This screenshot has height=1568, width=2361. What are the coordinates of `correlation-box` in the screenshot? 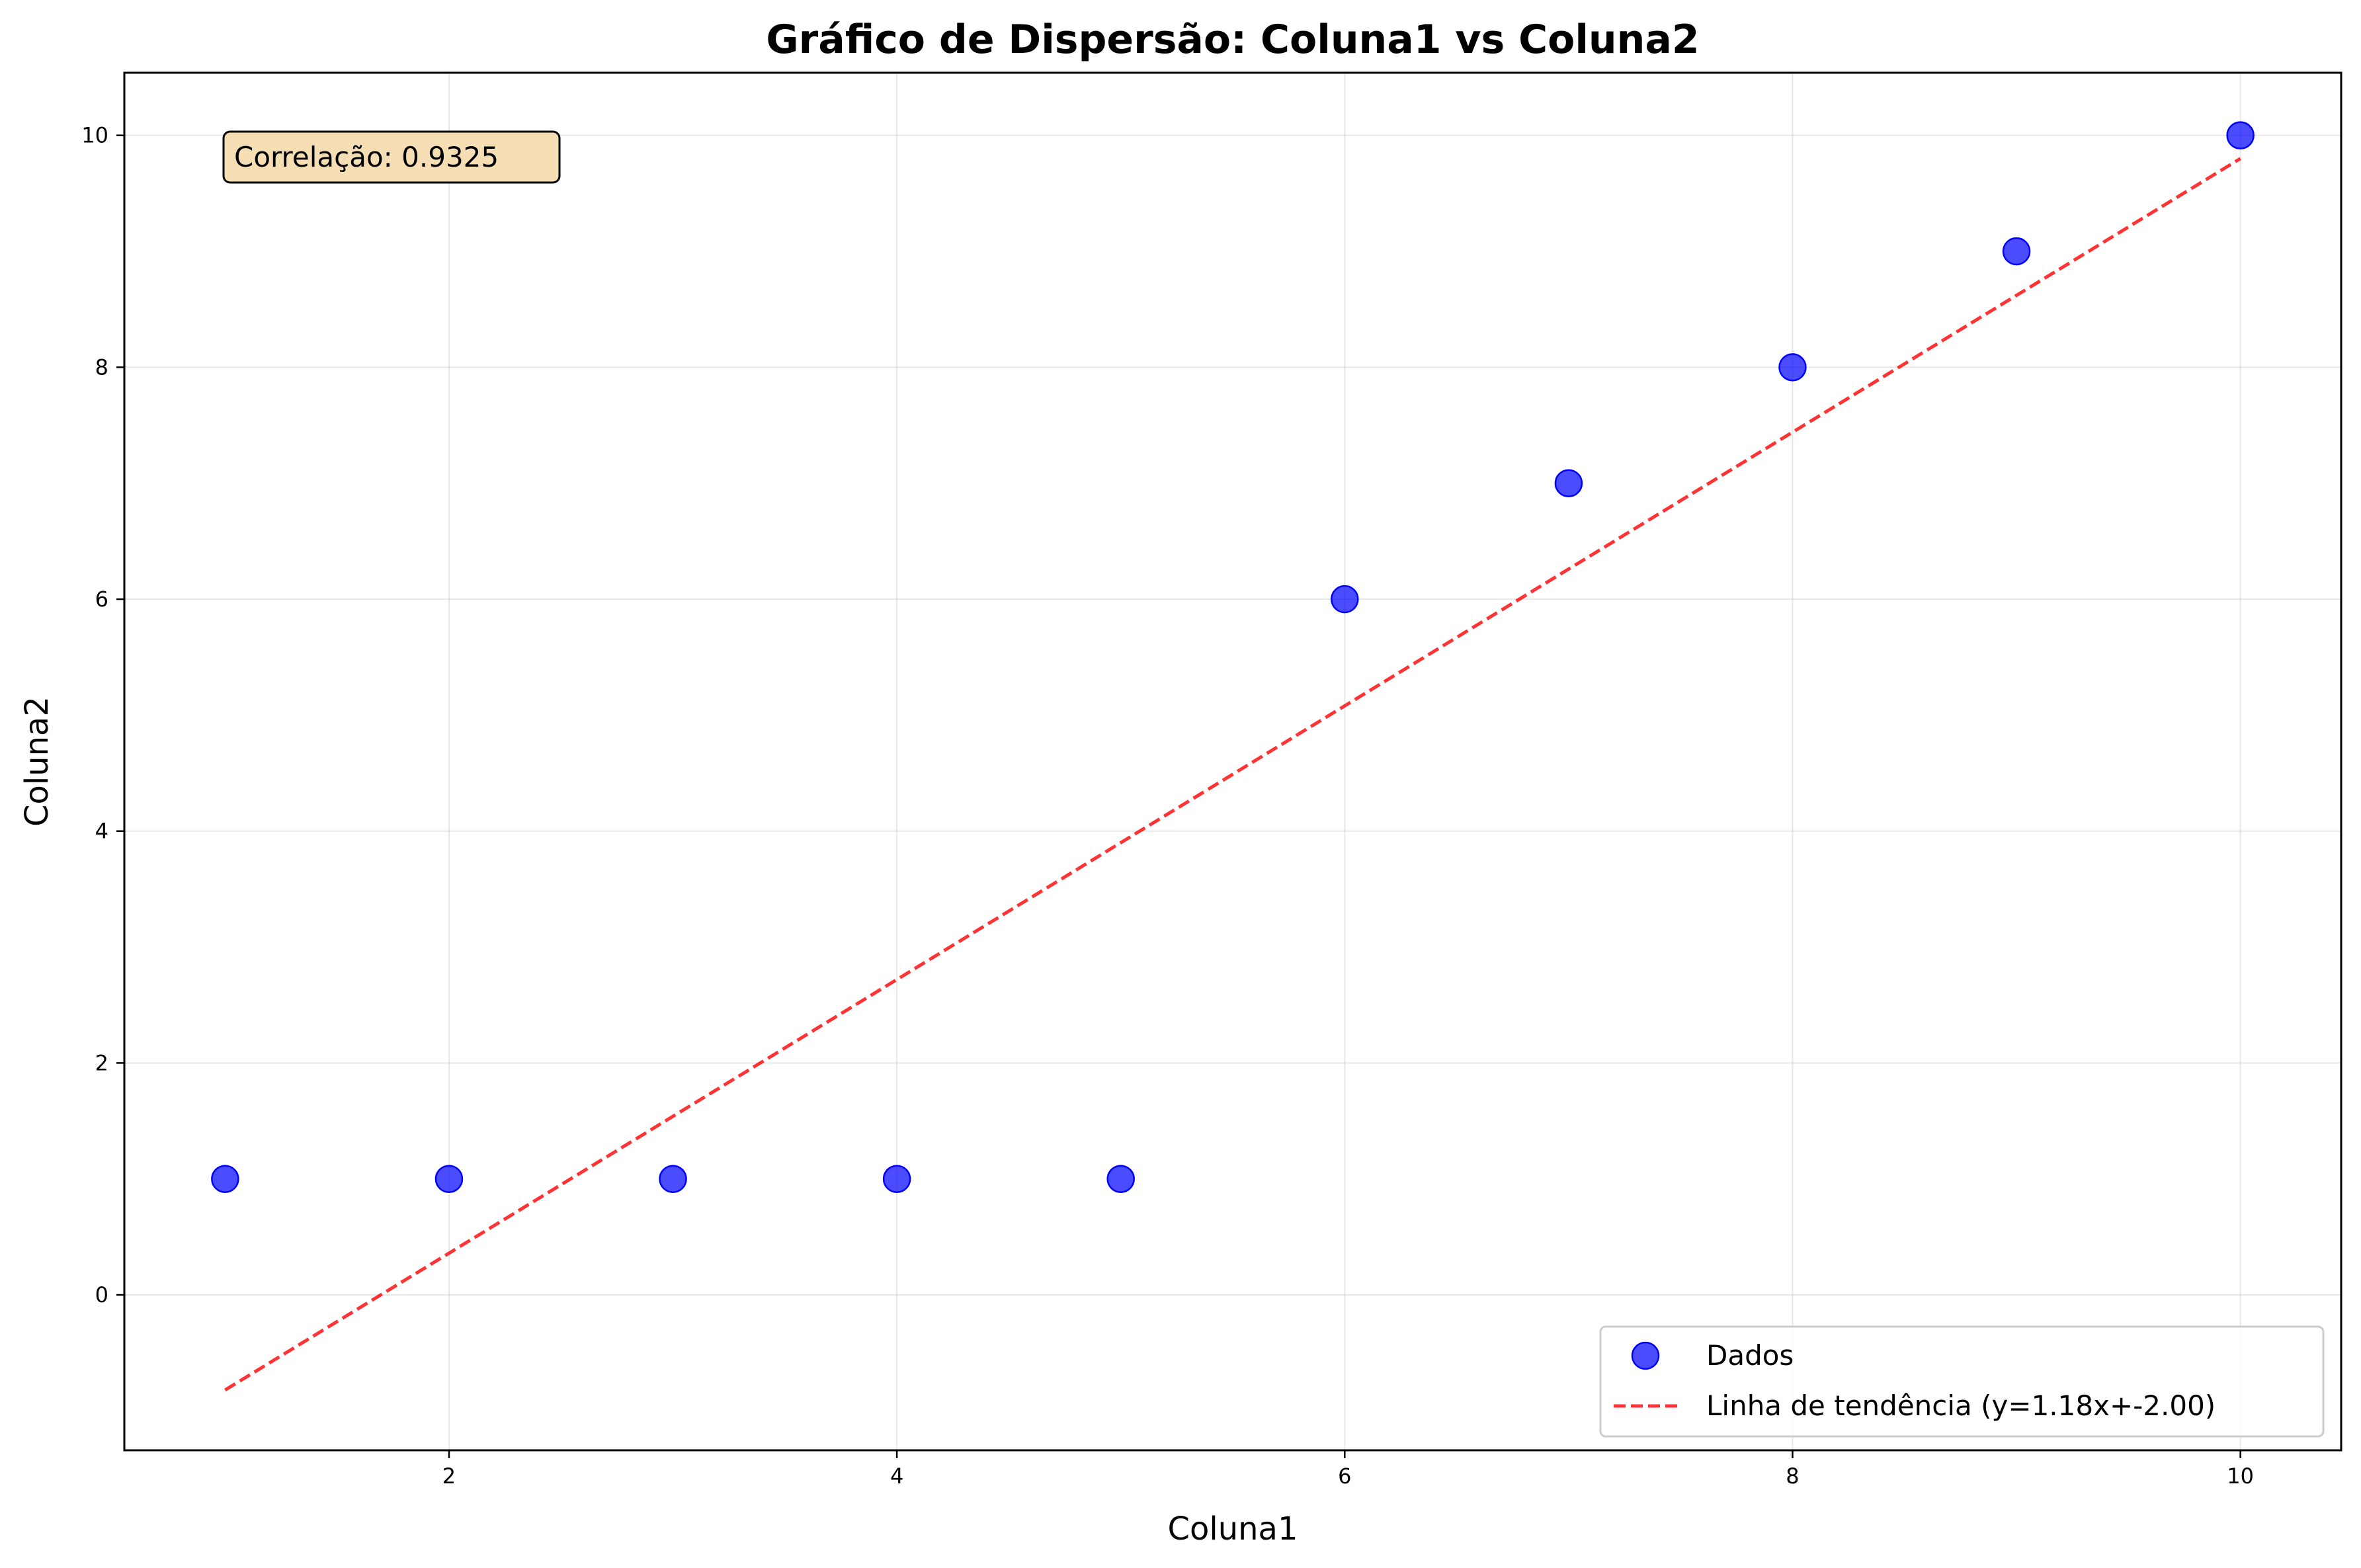 It's located at (391, 157).